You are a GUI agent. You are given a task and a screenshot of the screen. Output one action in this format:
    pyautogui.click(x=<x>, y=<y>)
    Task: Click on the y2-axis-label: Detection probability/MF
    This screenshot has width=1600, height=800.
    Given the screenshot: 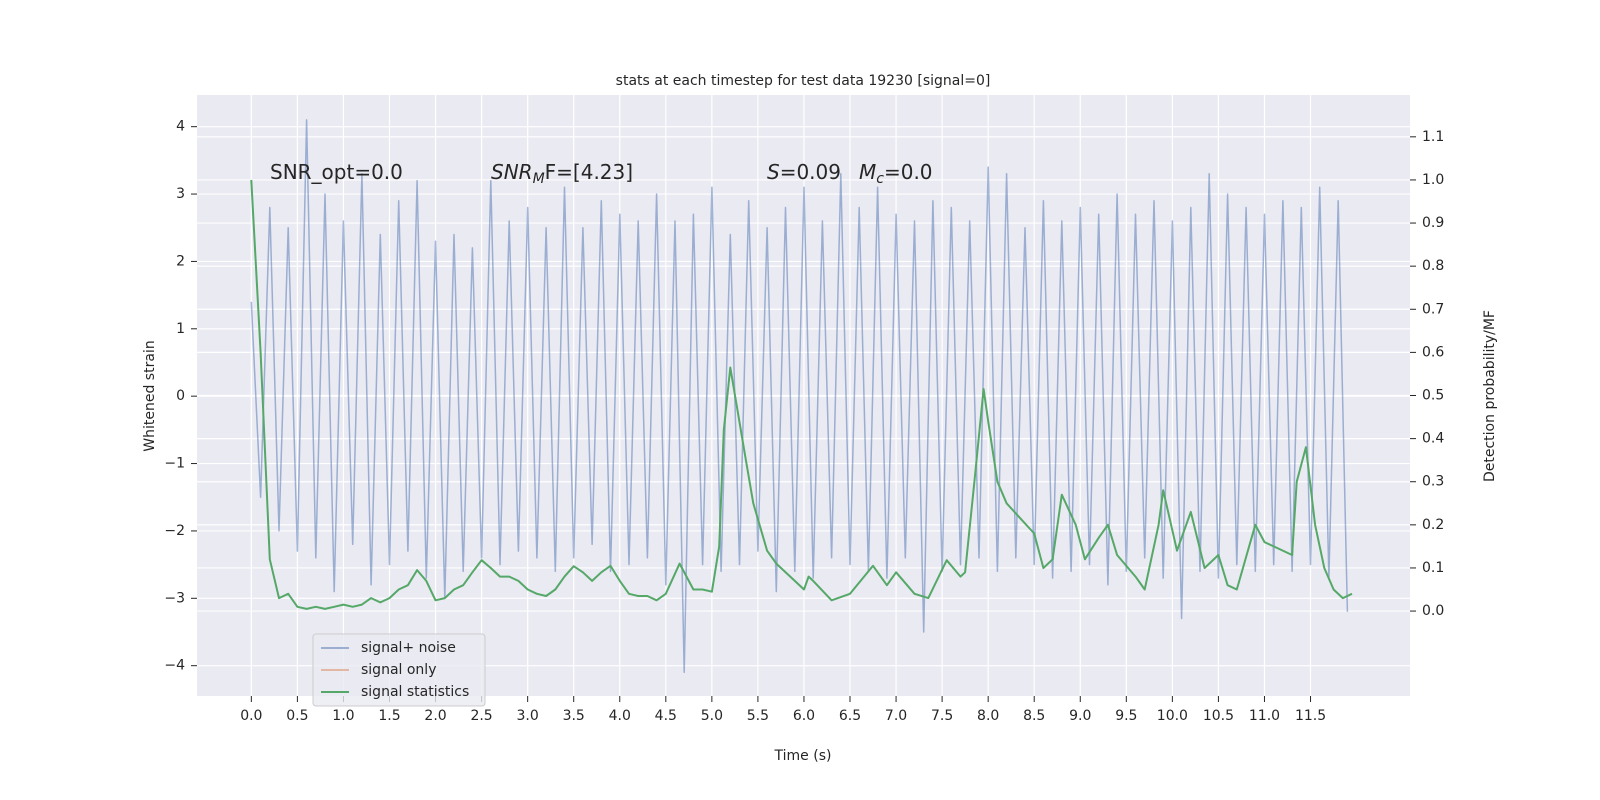 What is the action you would take?
    pyautogui.click(x=1490, y=396)
    